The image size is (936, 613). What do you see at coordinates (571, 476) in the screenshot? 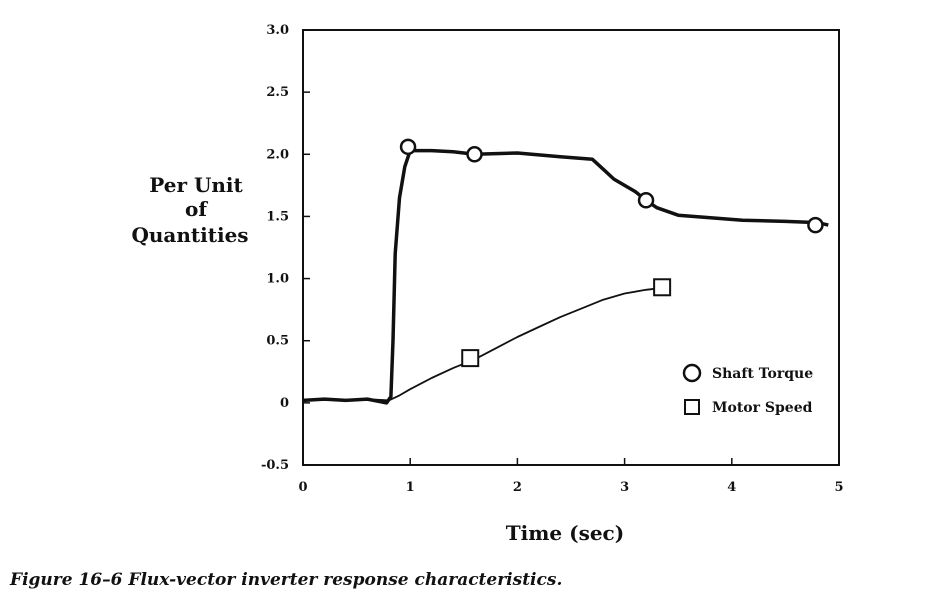
I see `x-axis-ticks: 0 1 2 3 4 5` at bounding box center [571, 476].